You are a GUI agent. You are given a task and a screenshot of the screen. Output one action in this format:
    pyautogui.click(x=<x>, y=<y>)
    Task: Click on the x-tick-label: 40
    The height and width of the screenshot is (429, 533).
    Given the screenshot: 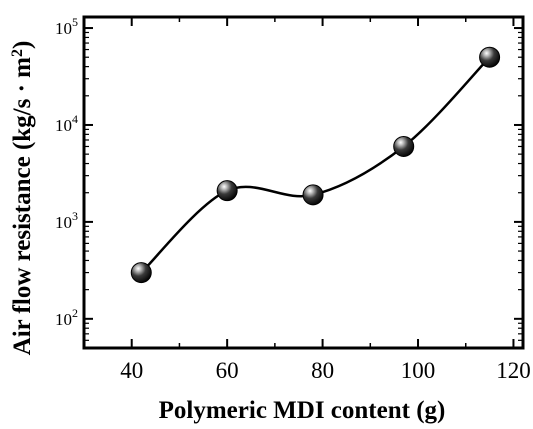 What is the action you would take?
    pyautogui.click(x=131, y=370)
    